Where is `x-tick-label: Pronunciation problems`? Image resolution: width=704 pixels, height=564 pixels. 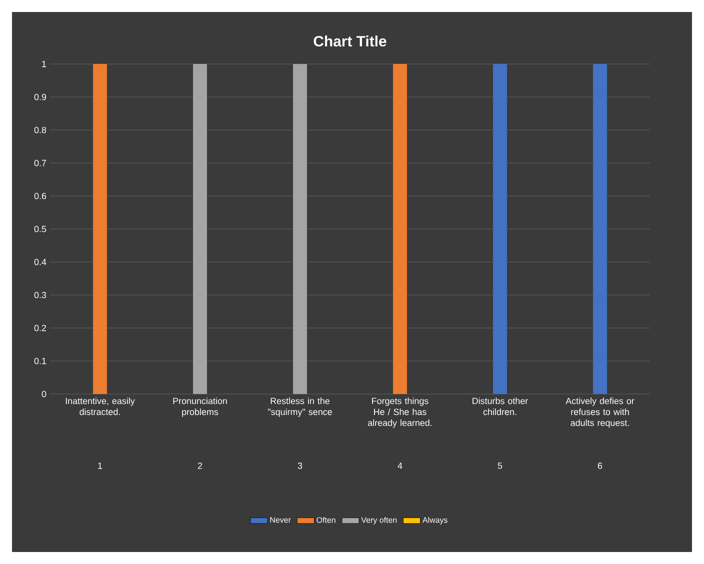 x-tick-label: Pronunciation problems is located at coordinates (200, 407).